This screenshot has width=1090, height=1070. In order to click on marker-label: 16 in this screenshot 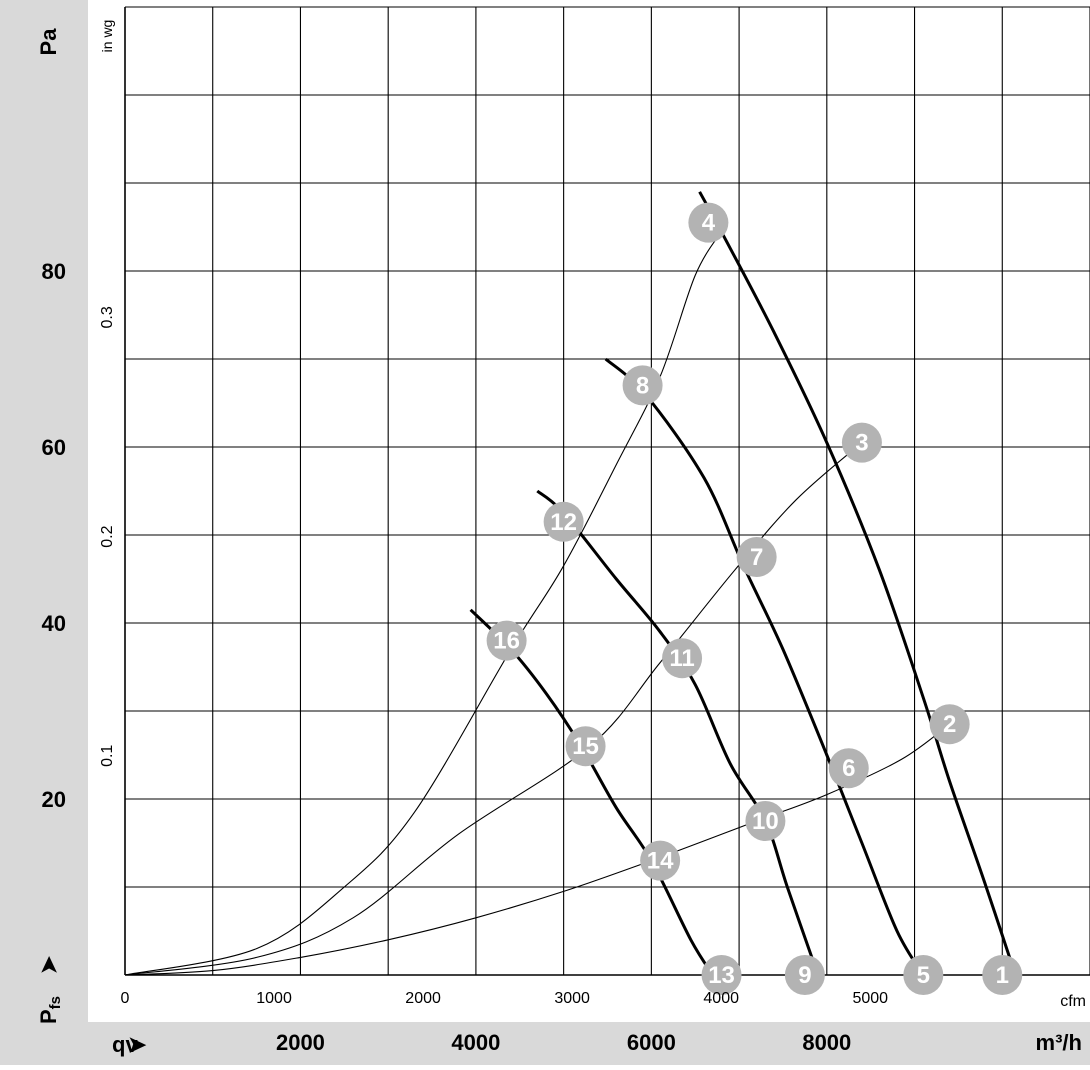, I will do `click(506, 641)`.